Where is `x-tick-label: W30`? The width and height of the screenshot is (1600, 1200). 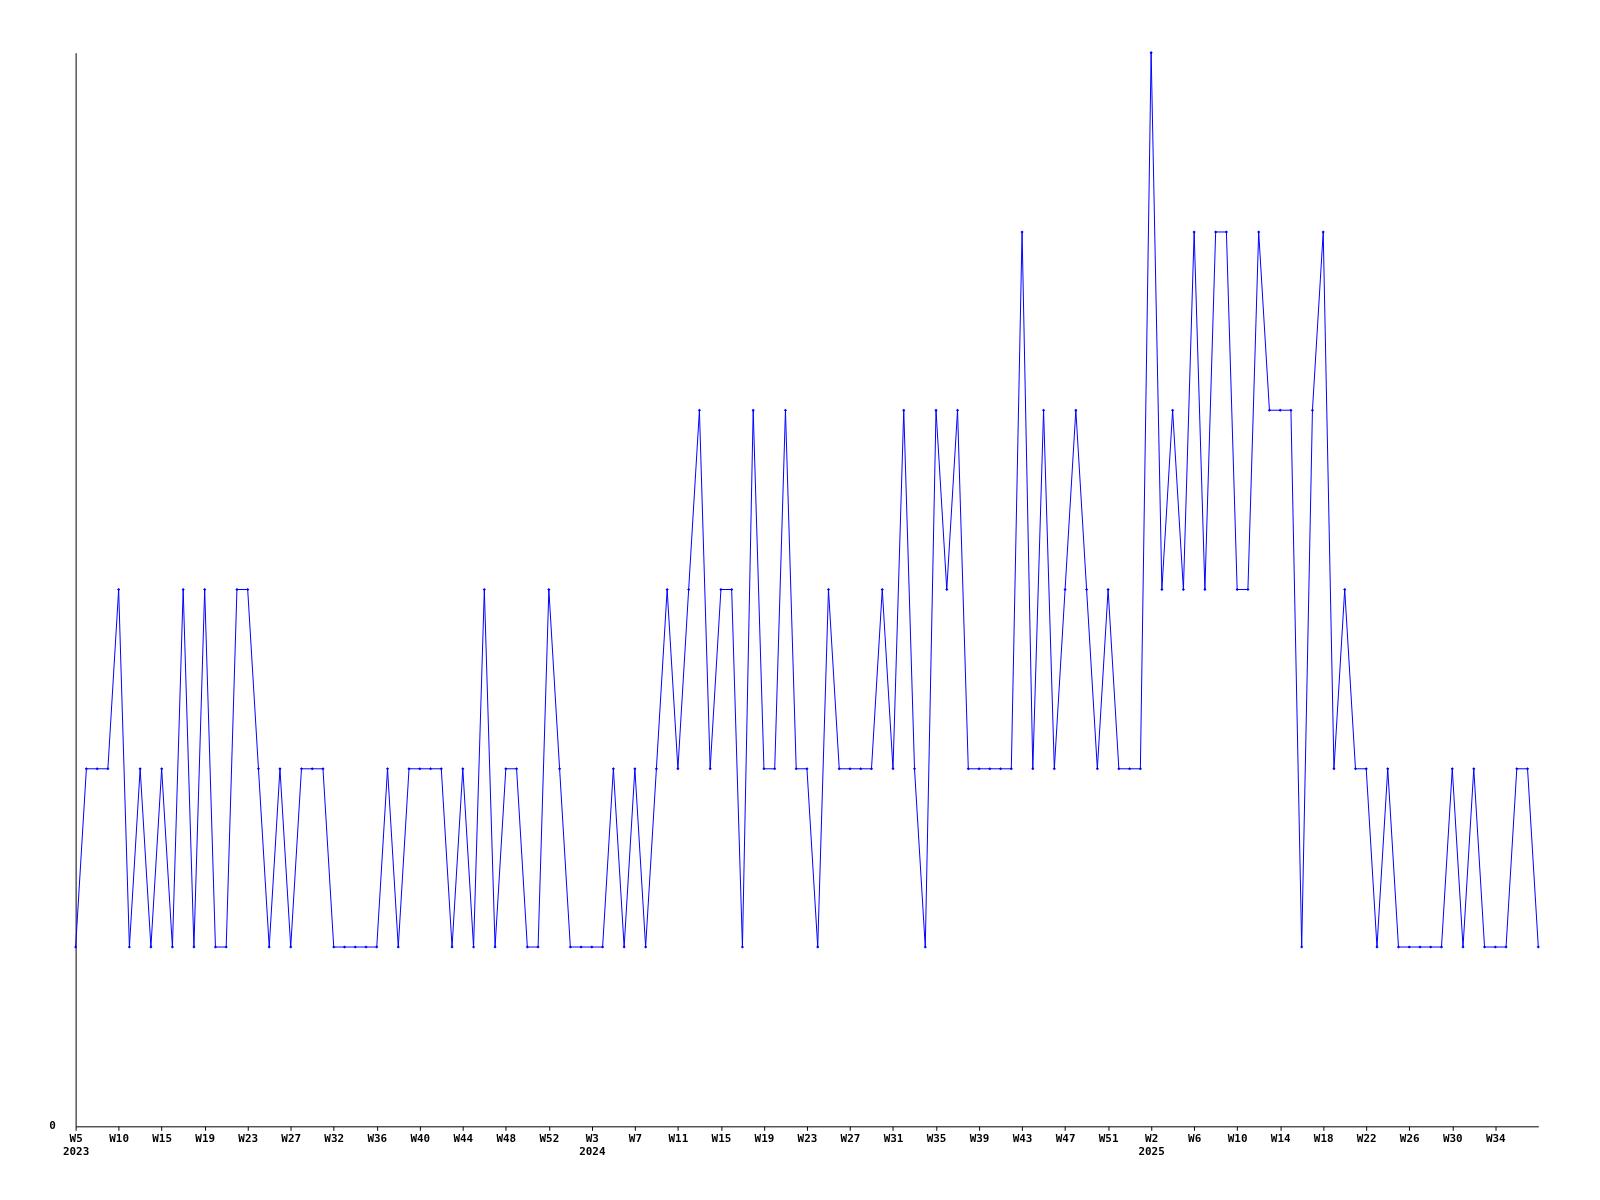
x-tick-label: W30 is located at coordinates (1452, 1138).